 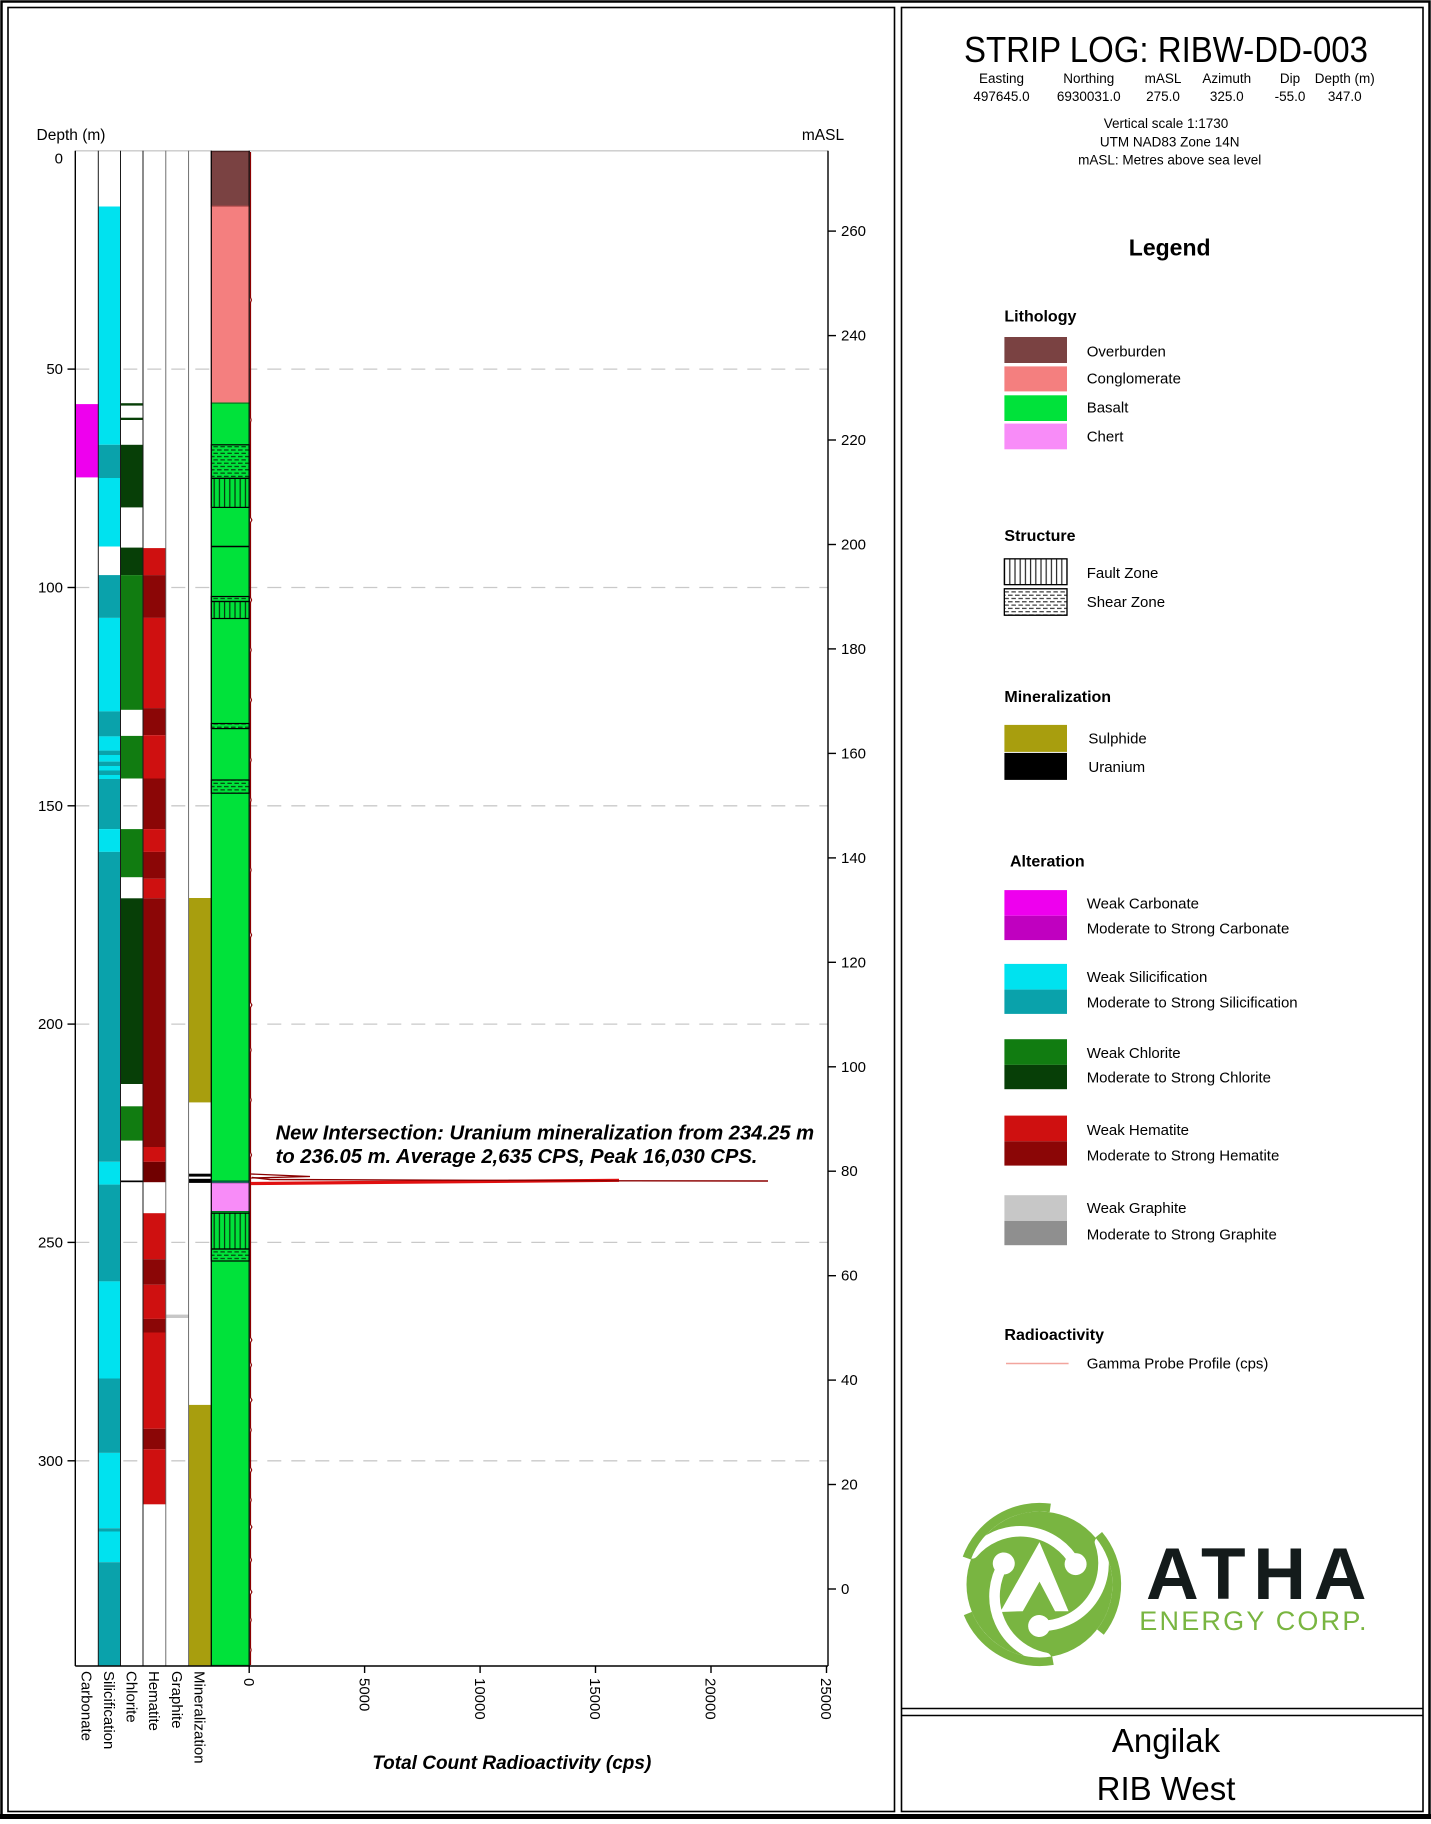 What do you see at coordinates (1253, 1621) in the screenshot?
I see `svg-text: ENERGY CORP.` at bounding box center [1253, 1621].